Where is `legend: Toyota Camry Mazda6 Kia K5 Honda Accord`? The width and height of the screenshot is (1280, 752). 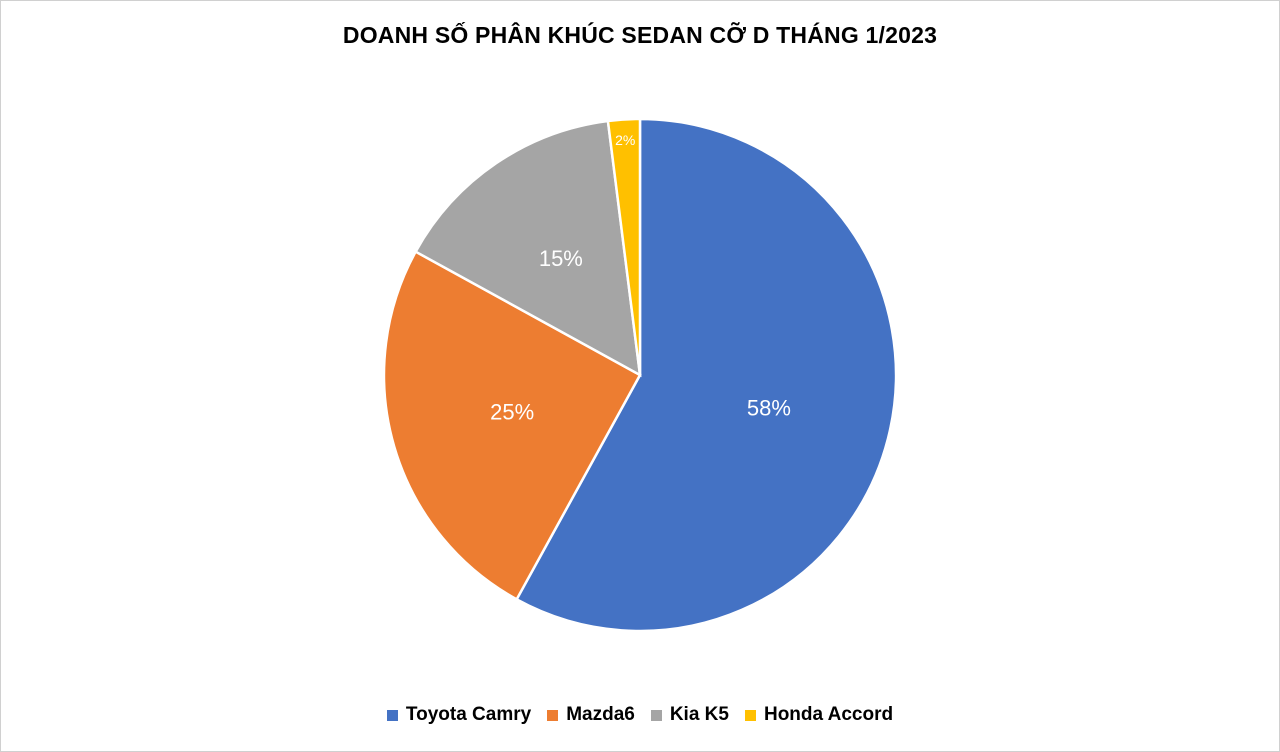
legend: Toyota Camry Mazda6 Kia K5 Honda Accord is located at coordinates (640, 715).